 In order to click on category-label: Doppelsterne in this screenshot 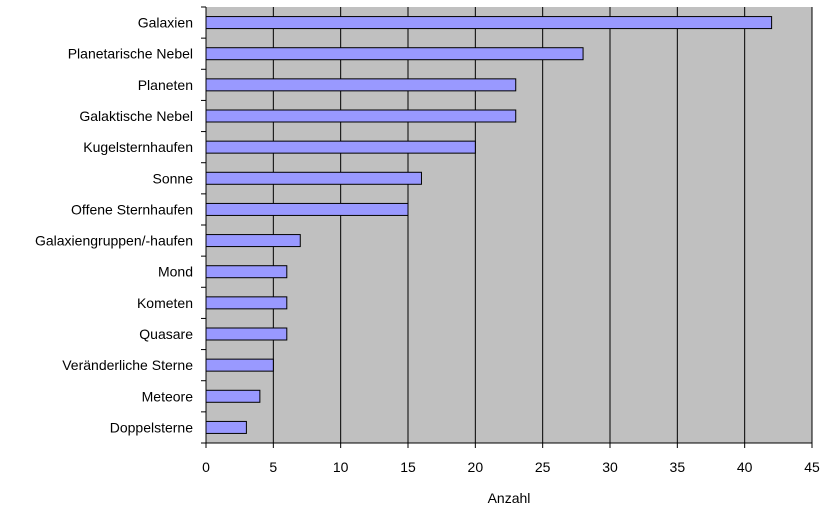, I will do `click(151, 427)`.